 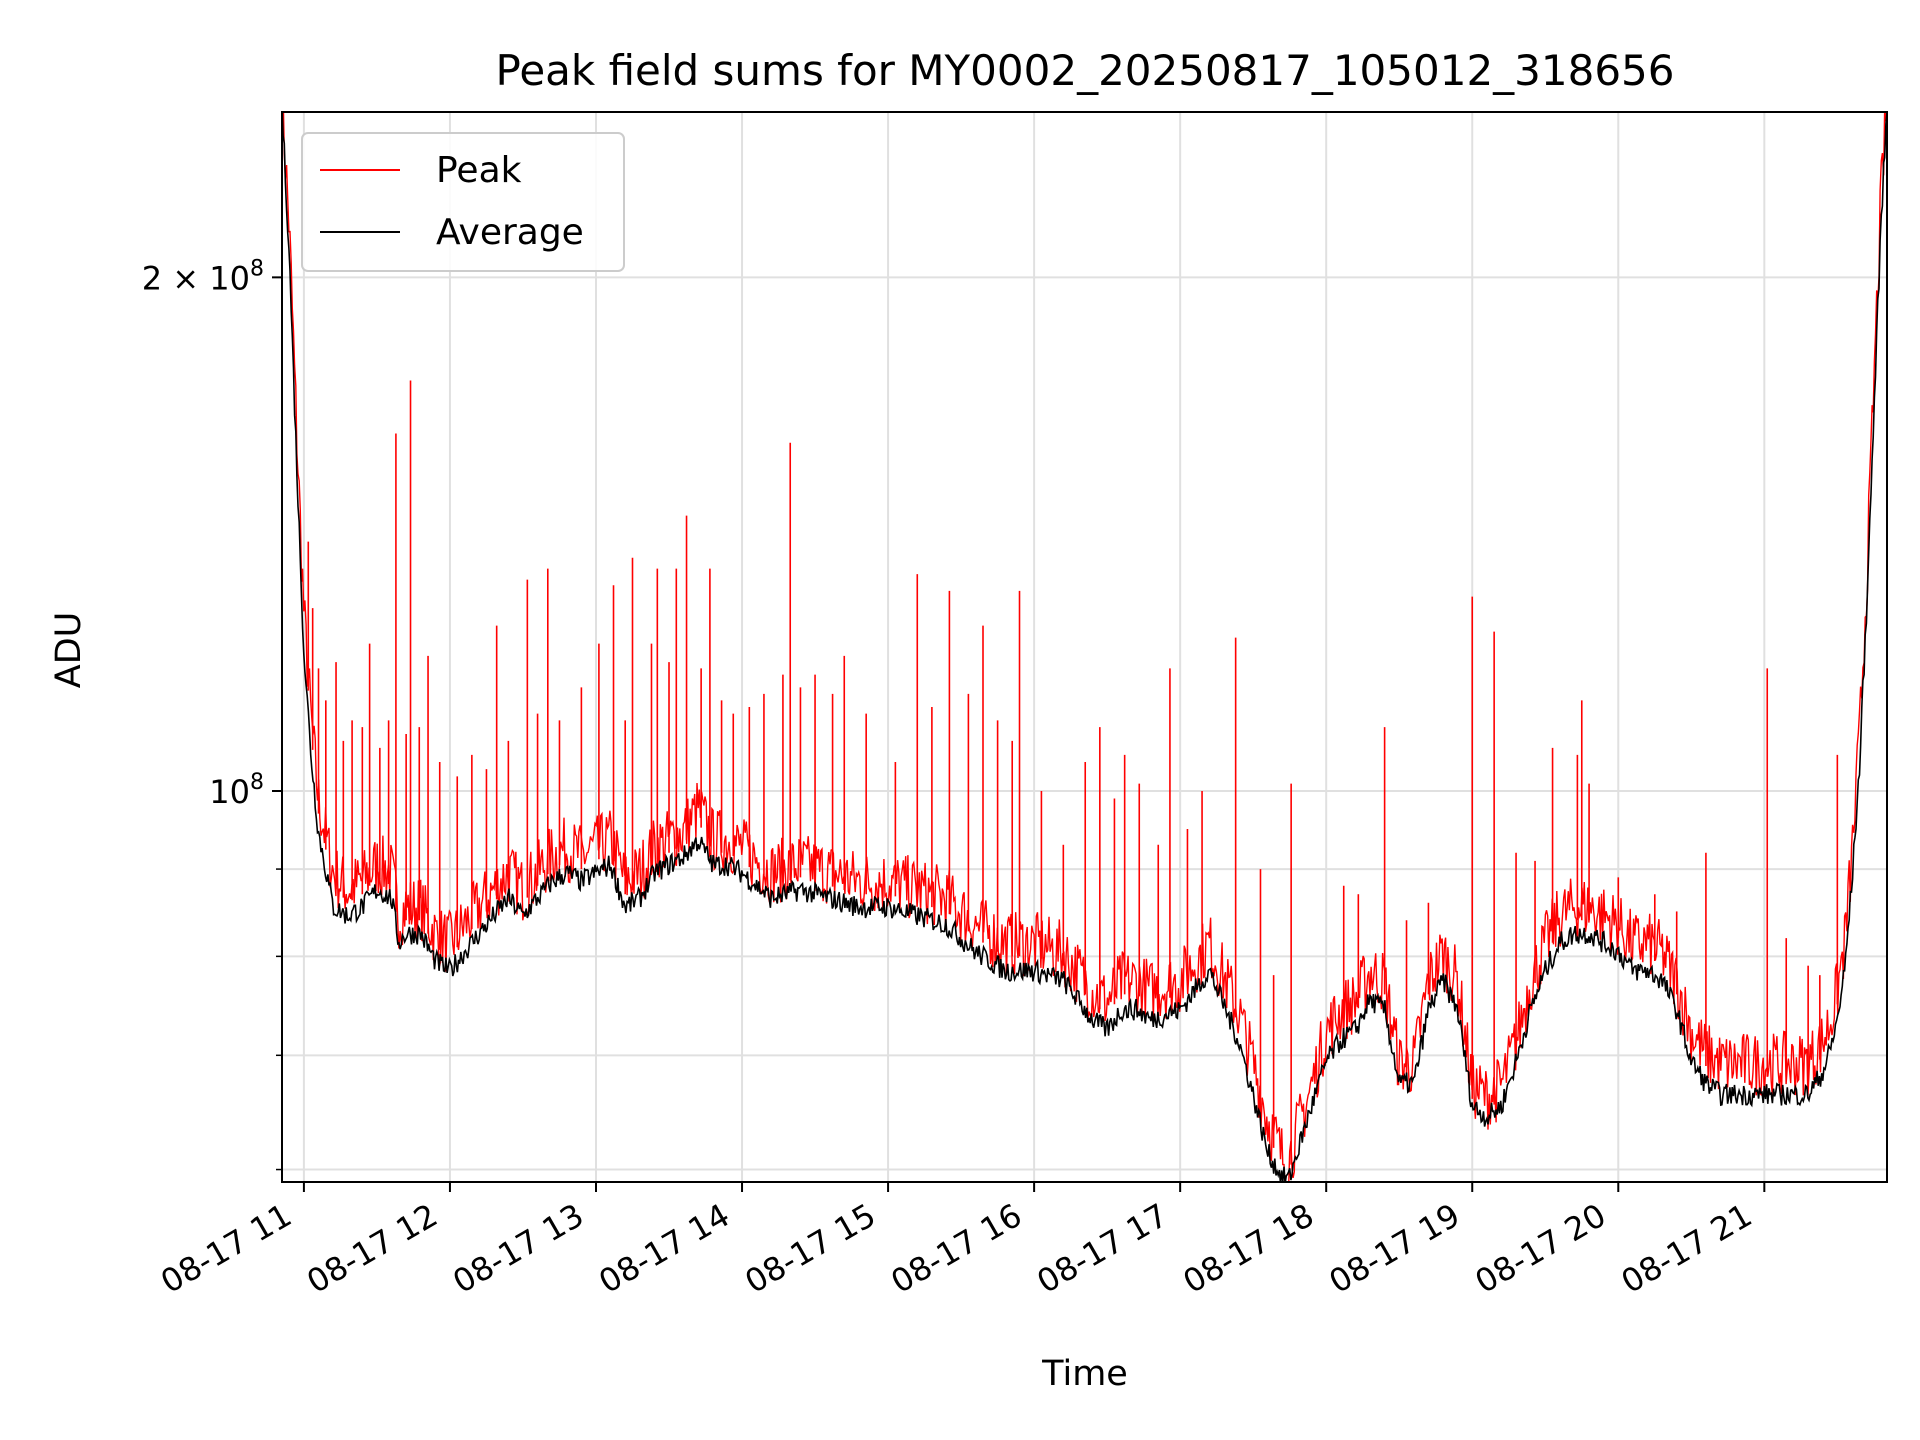 I want to click on legend: Peak Average, so click(x=463, y=202).